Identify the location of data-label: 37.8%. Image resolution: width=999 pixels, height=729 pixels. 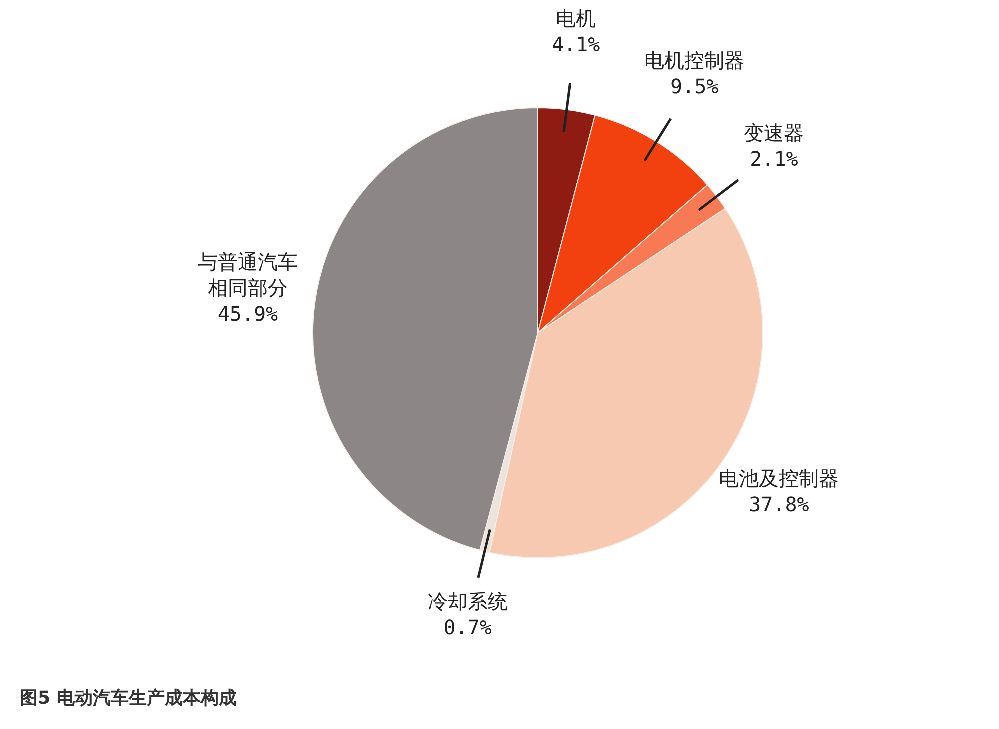
(779, 504).